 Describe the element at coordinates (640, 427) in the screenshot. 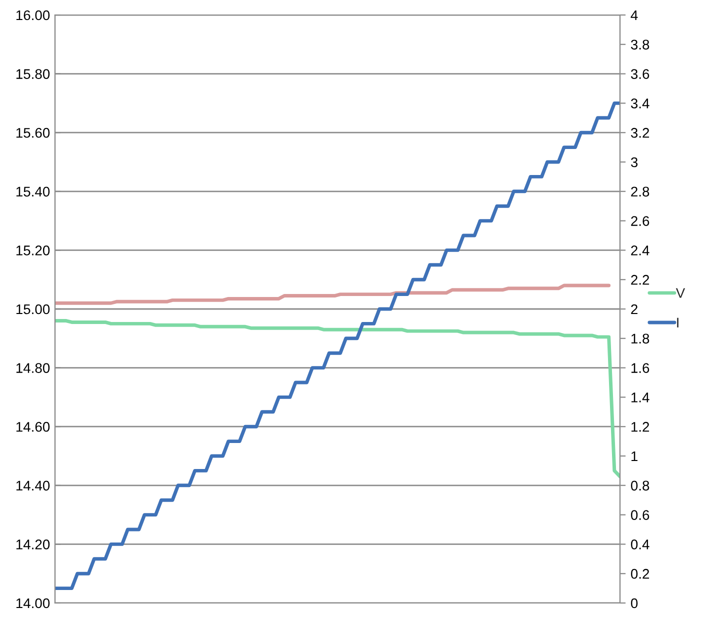

I see `y2-tick-label: 1.2` at that location.